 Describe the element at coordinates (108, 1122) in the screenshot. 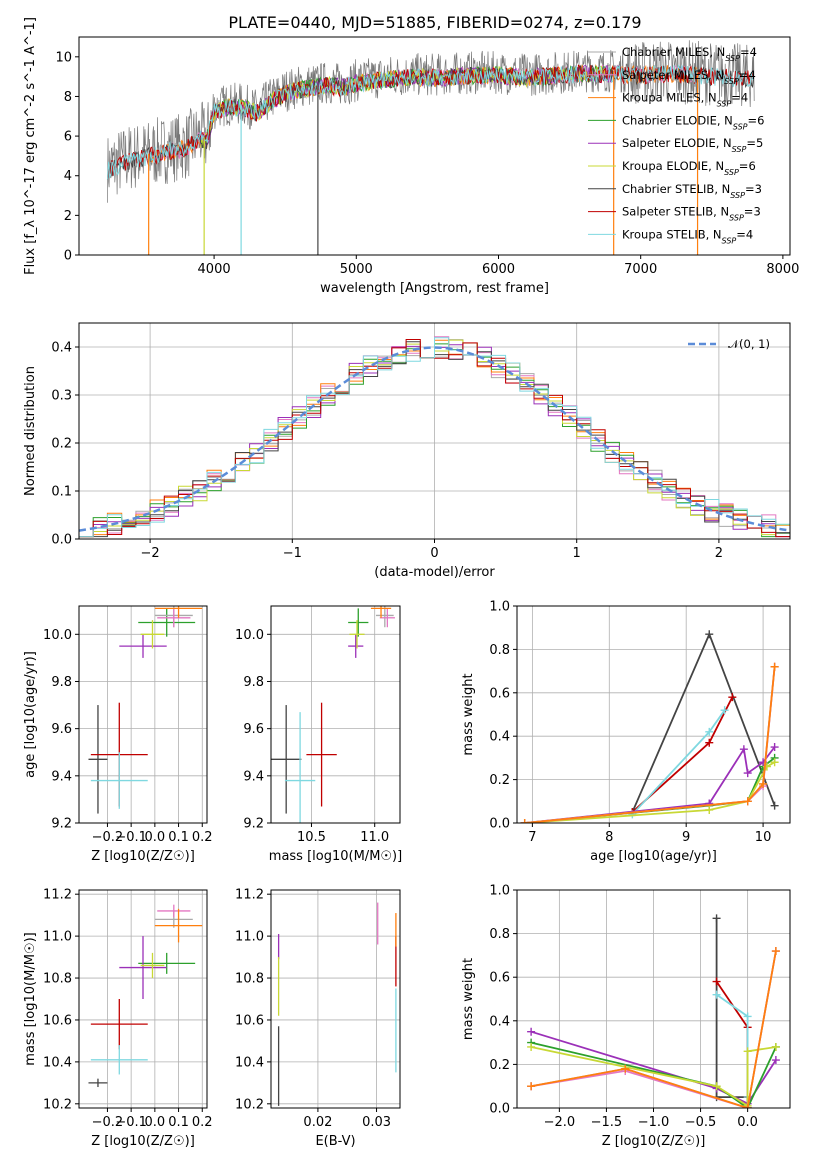

I see `x-tick-label: −0.2` at that location.